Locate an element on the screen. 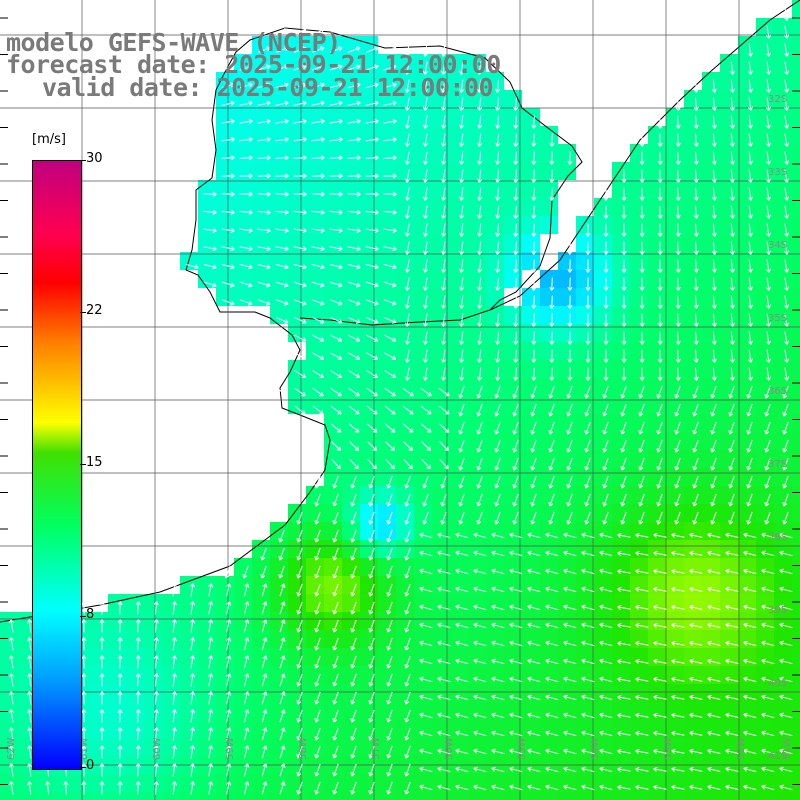  longitude-label: 57W is located at coordinates (376, 748).